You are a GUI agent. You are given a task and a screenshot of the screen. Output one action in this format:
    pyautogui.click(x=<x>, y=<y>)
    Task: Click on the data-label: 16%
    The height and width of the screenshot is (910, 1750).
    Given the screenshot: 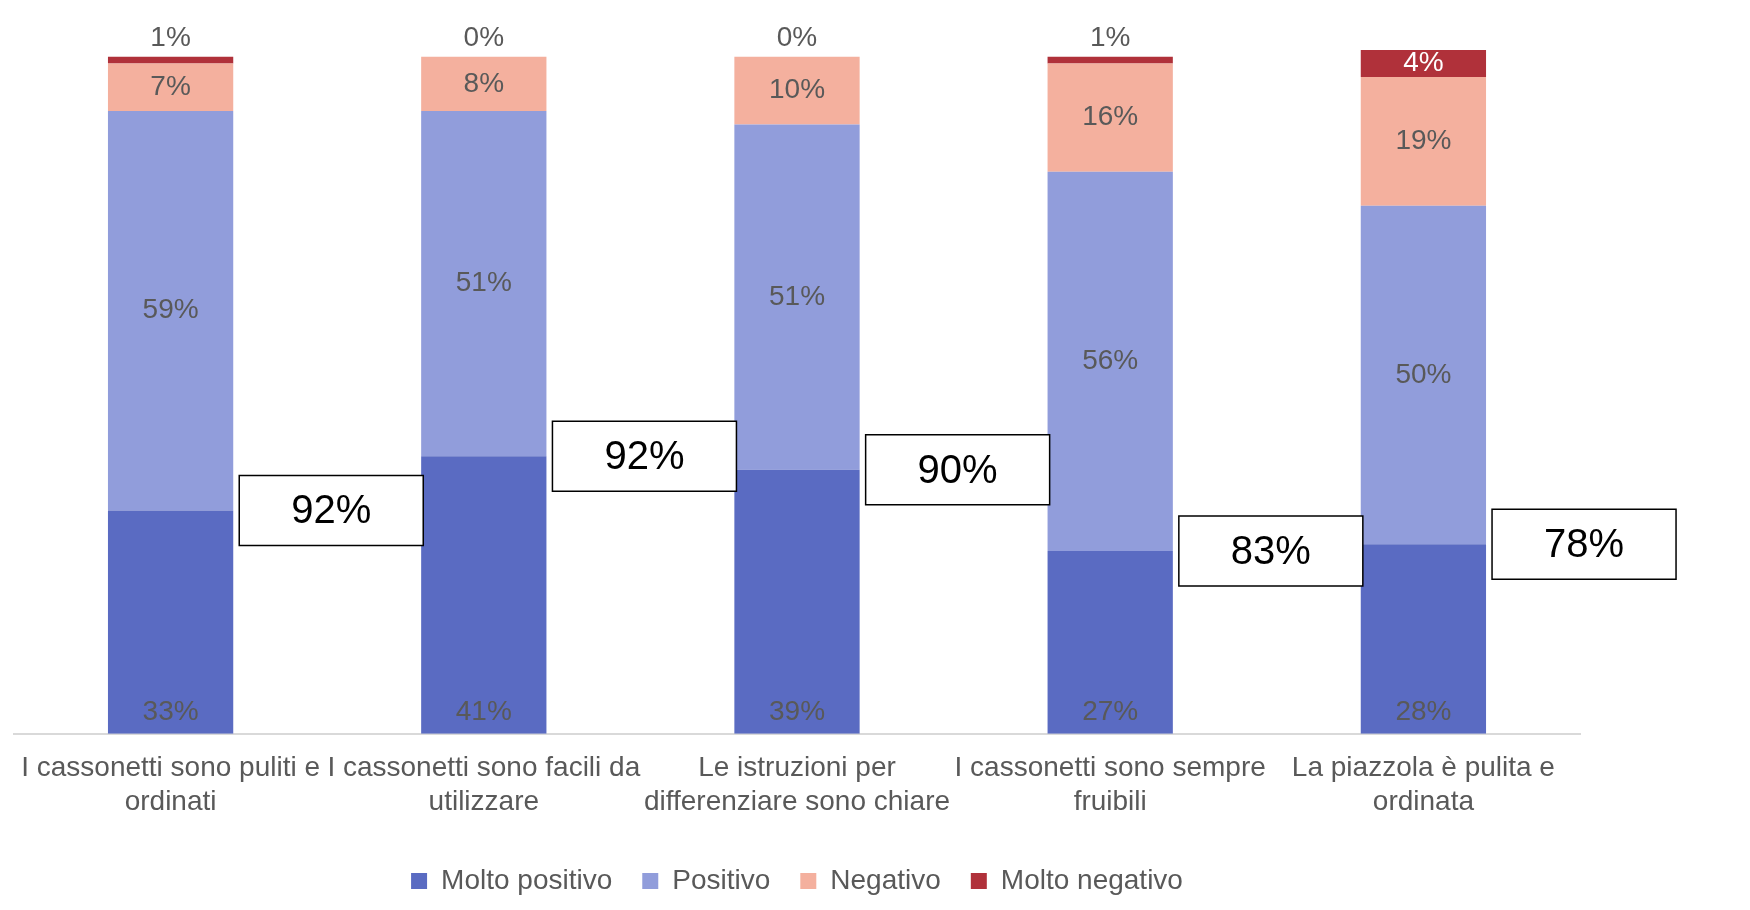 What is the action you would take?
    pyautogui.click(x=1110, y=116)
    